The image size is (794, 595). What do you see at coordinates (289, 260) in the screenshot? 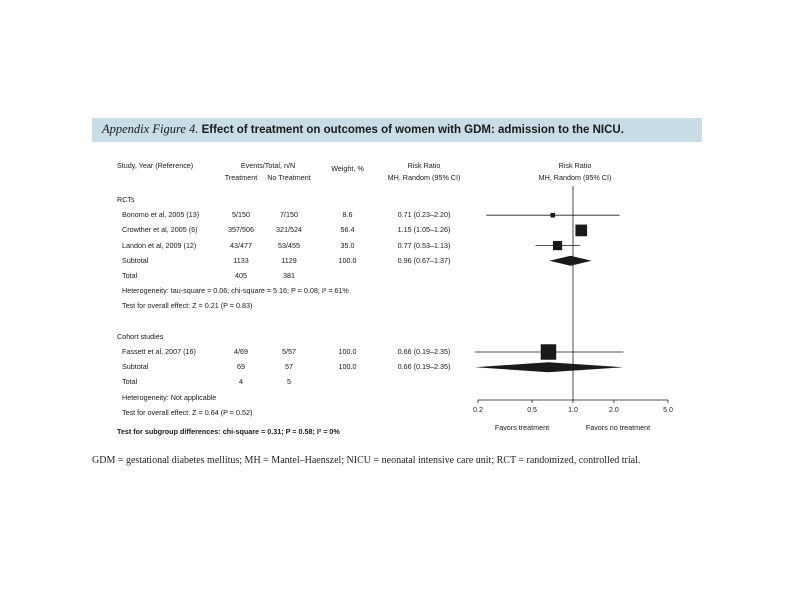
I see `cell-no-treatment: 1129` at bounding box center [289, 260].